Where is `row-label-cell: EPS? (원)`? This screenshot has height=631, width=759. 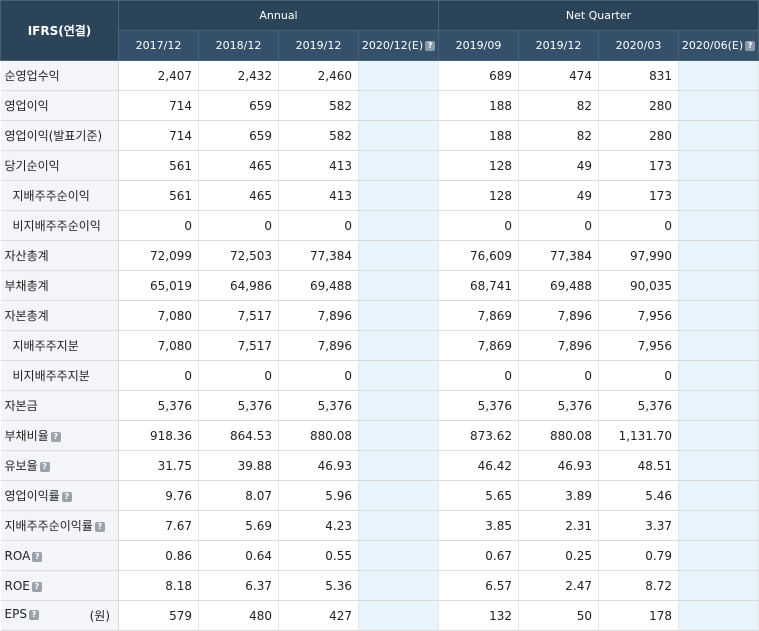
row-label-cell: EPS? (원) is located at coordinates (59, 615).